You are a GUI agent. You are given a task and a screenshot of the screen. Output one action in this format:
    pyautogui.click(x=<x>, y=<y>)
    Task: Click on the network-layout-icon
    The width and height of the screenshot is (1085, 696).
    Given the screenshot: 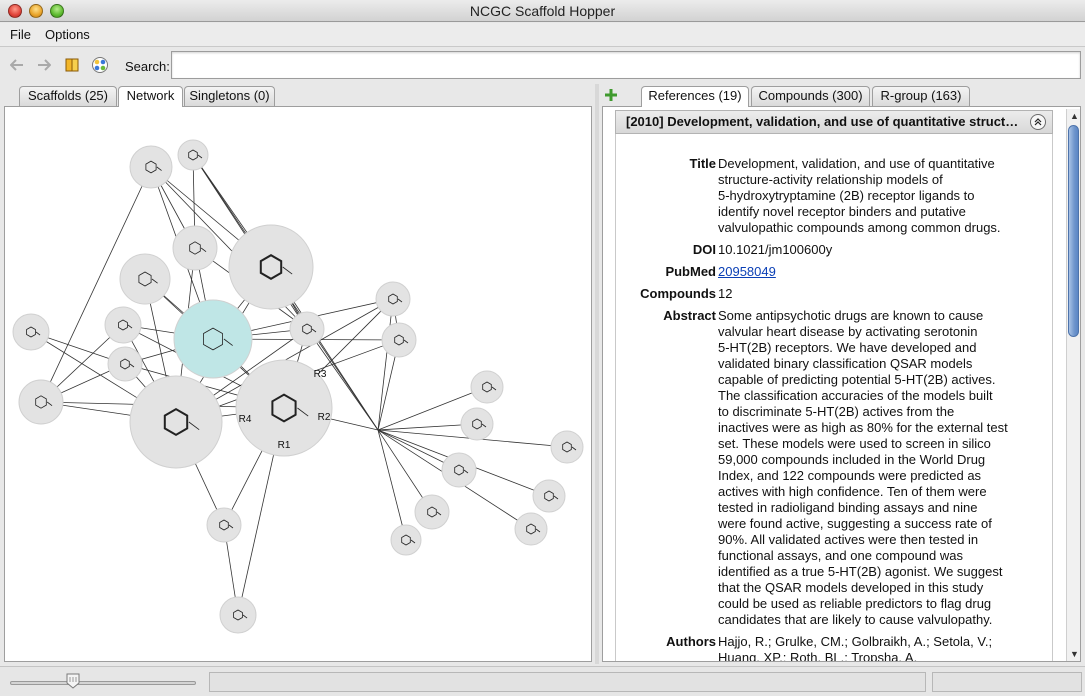 What is the action you would take?
    pyautogui.click(x=100, y=65)
    